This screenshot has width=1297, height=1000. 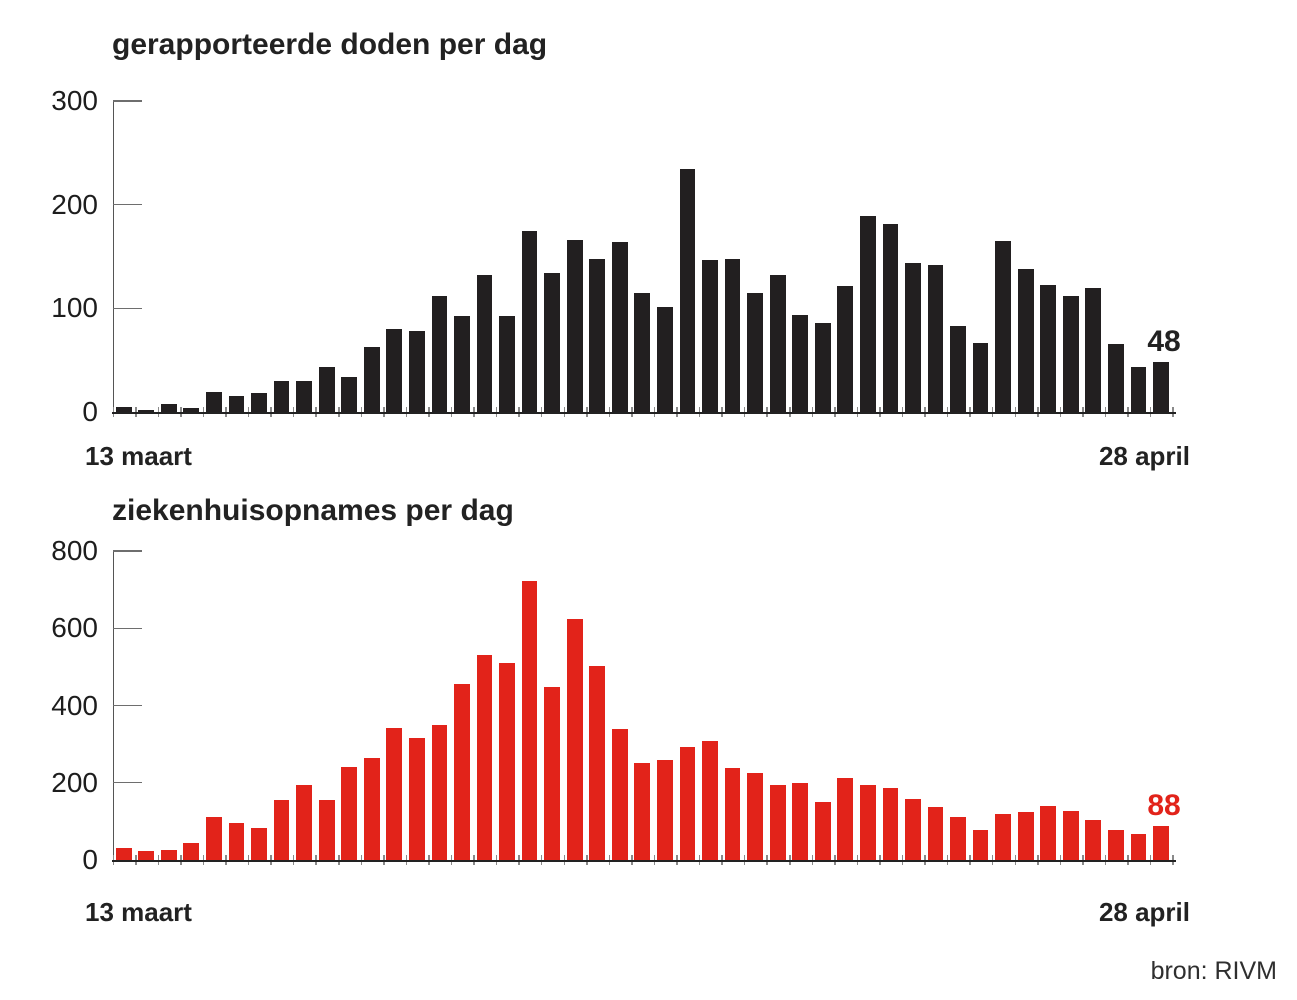 What do you see at coordinates (74, 308) in the screenshot?
I see `y-axis-label: 100` at bounding box center [74, 308].